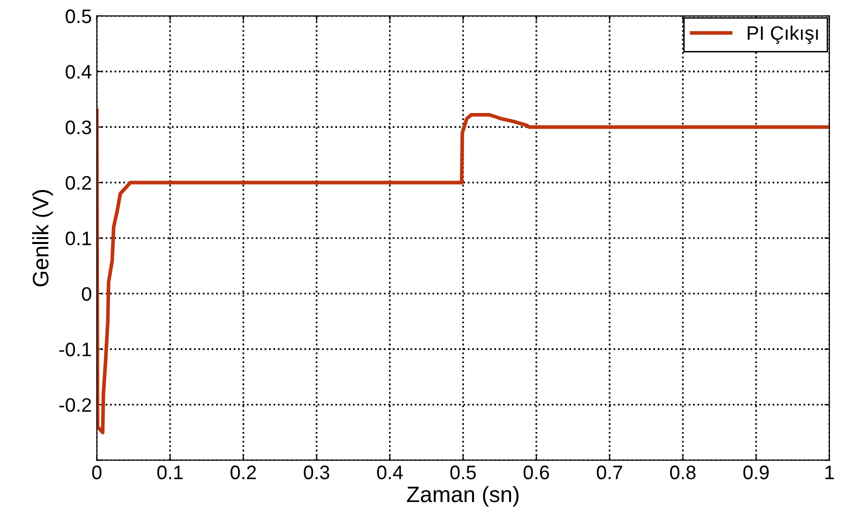 This screenshot has height=532, width=842. Describe the element at coordinates (463, 473) in the screenshot. I see `x-tick-label: 0.5` at that location.